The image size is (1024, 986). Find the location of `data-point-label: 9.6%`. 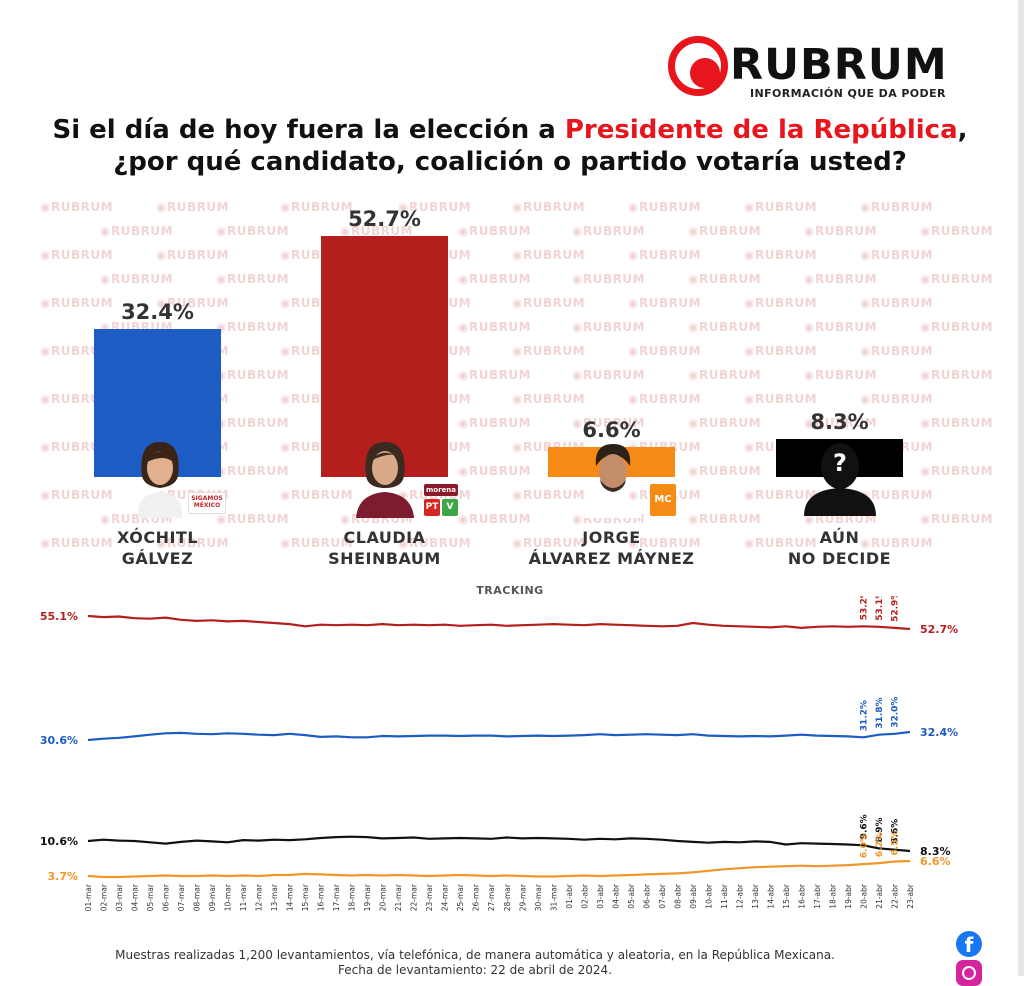

data-point-label: 9.6% is located at coordinates (865, 826).